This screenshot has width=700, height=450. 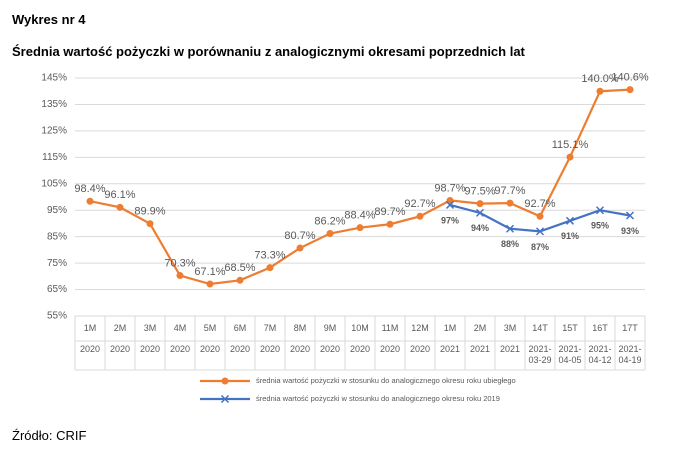 What do you see at coordinates (54, 183) in the screenshot?
I see `y-tick-label: 105%` at bounding box center [54, 183].